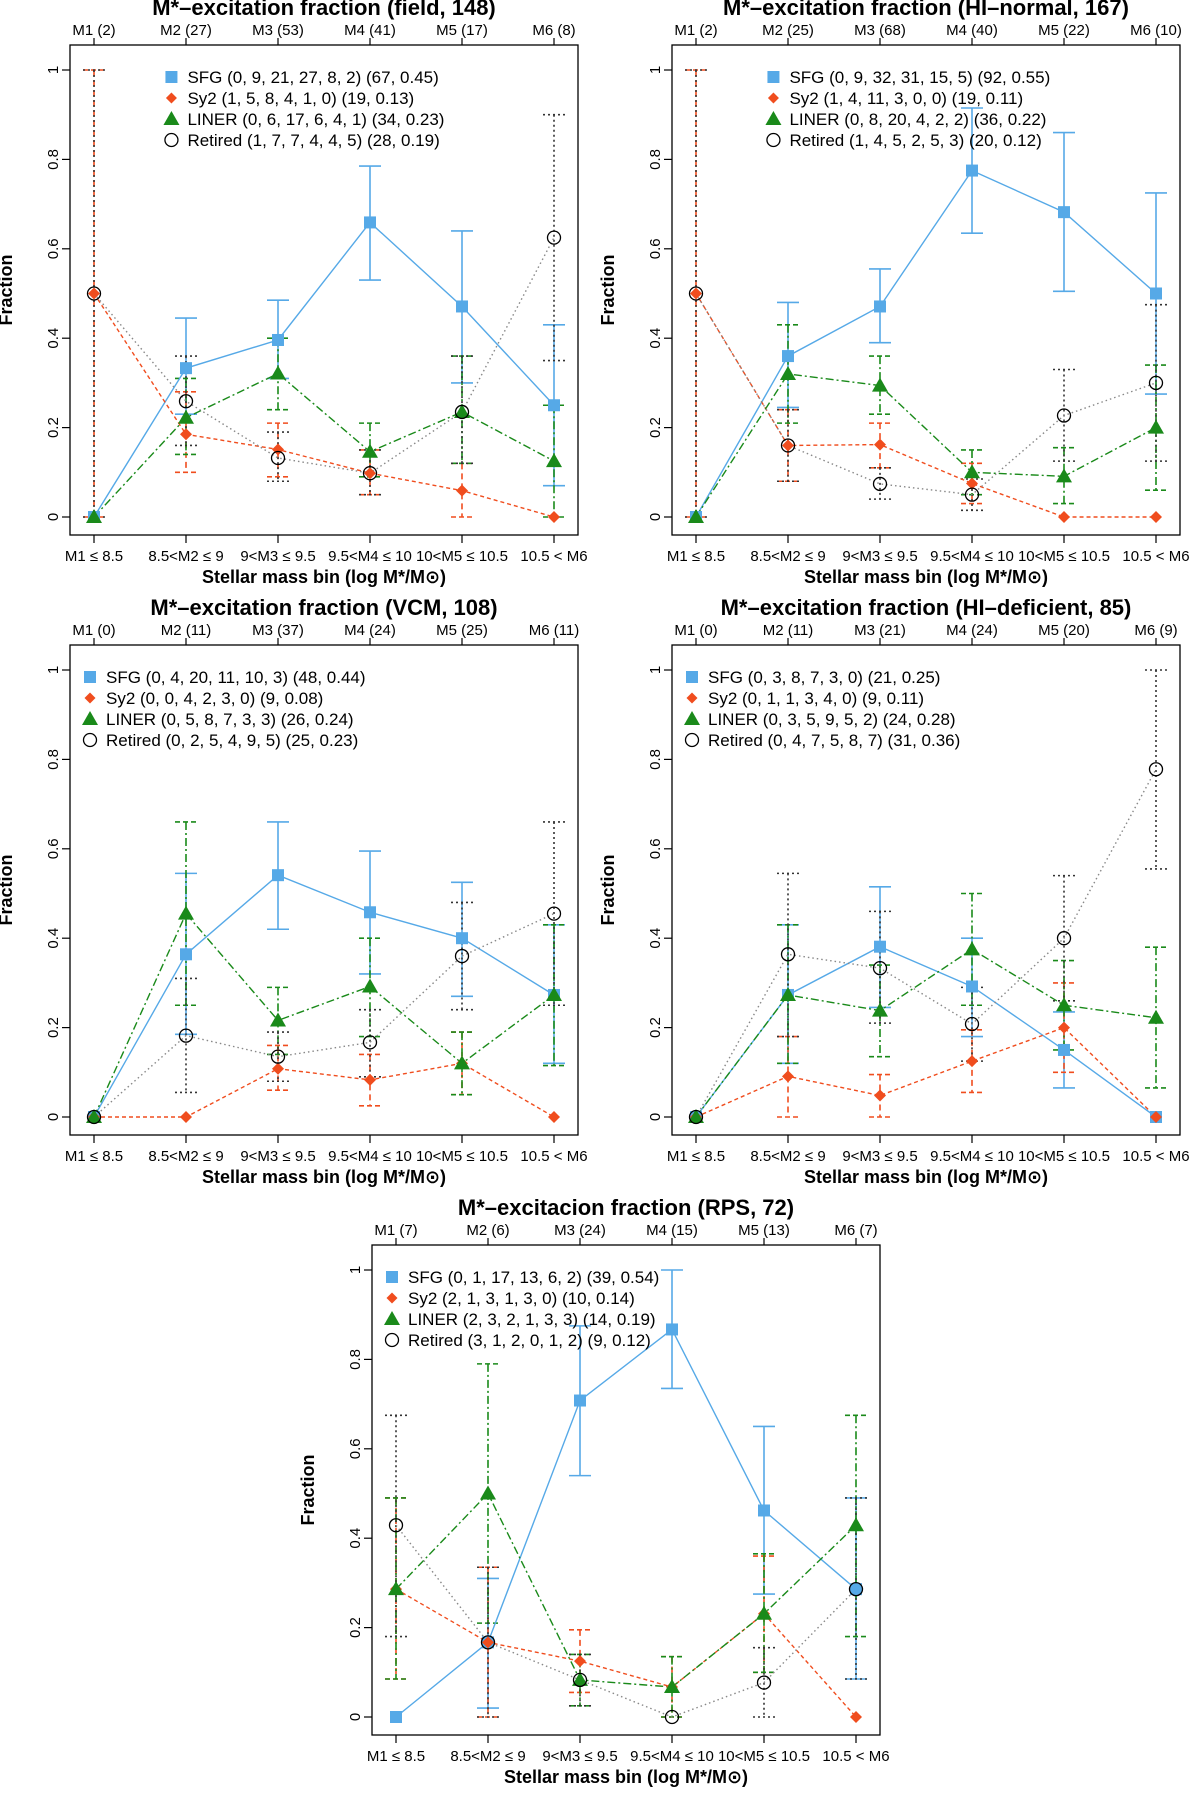 This screenshot has width=1200, height=1795. I want to click on panel-4-legend-sy2-marker, so click(692, 698).